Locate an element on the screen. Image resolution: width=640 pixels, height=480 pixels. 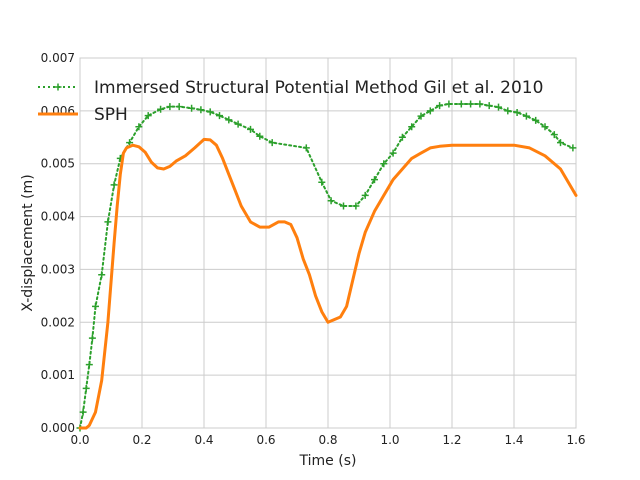
x-tick-label: 0.4 is located at coordinates (203, 440).